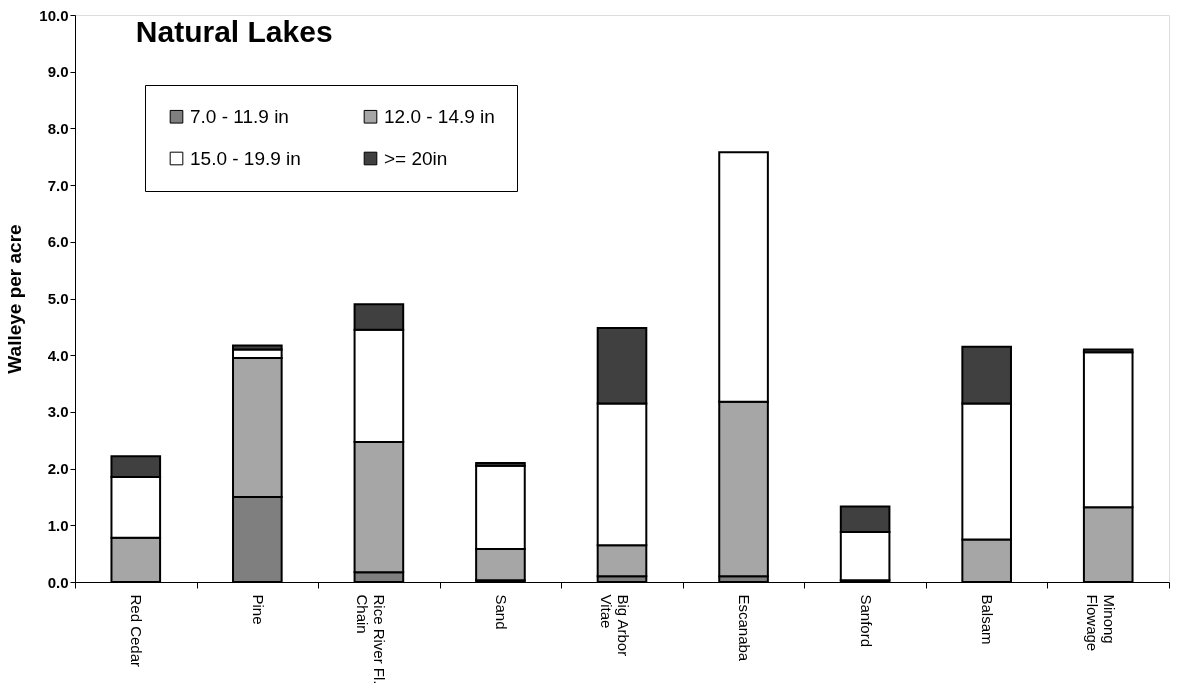  What do you see at coordinates (58, 128) in the screenshot?
I see `y-tick-label: 8.0` at bounding box center [58, 128].